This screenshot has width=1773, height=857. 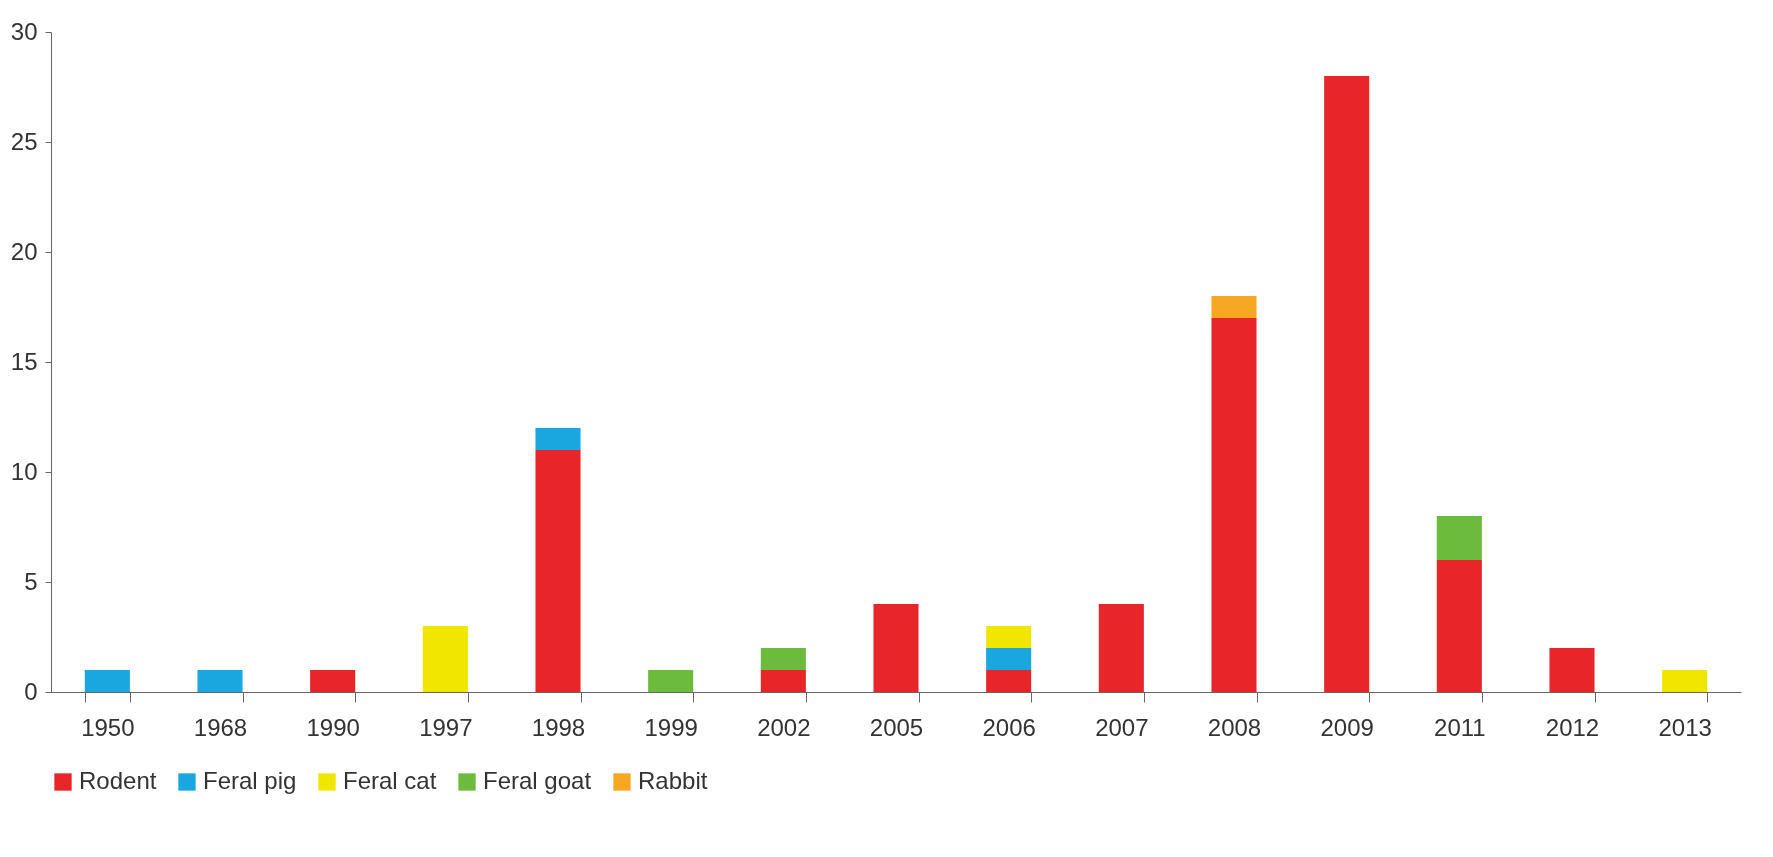 What do you see at coordinates (390, 780) in the screenshot?
I see `legend-label: Feral cat` at bounding box center [390, 780].